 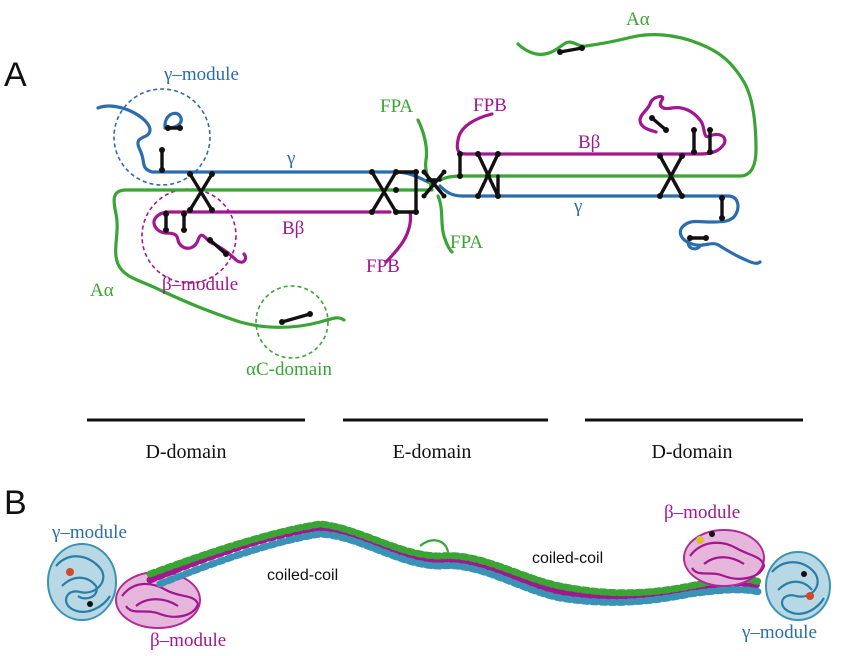 I want to click on fpa-bottom-label: FPA, so click(x=466, y=242).